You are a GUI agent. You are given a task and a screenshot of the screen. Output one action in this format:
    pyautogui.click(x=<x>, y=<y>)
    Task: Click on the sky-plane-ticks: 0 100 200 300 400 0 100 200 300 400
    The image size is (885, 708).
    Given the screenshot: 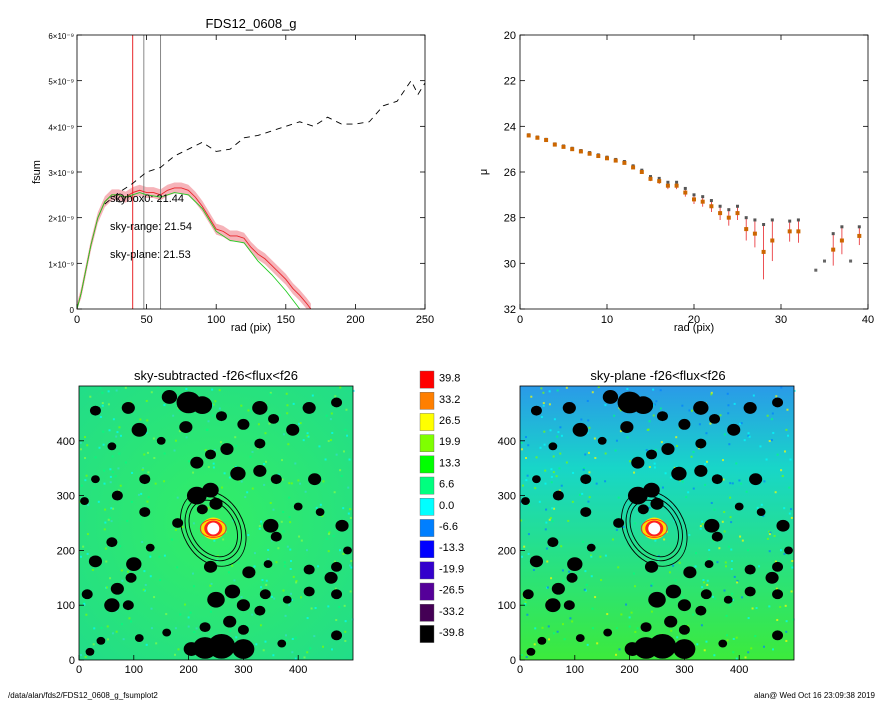 What is the action you would take?
    pyautogui.click(x=623, y=556)
    